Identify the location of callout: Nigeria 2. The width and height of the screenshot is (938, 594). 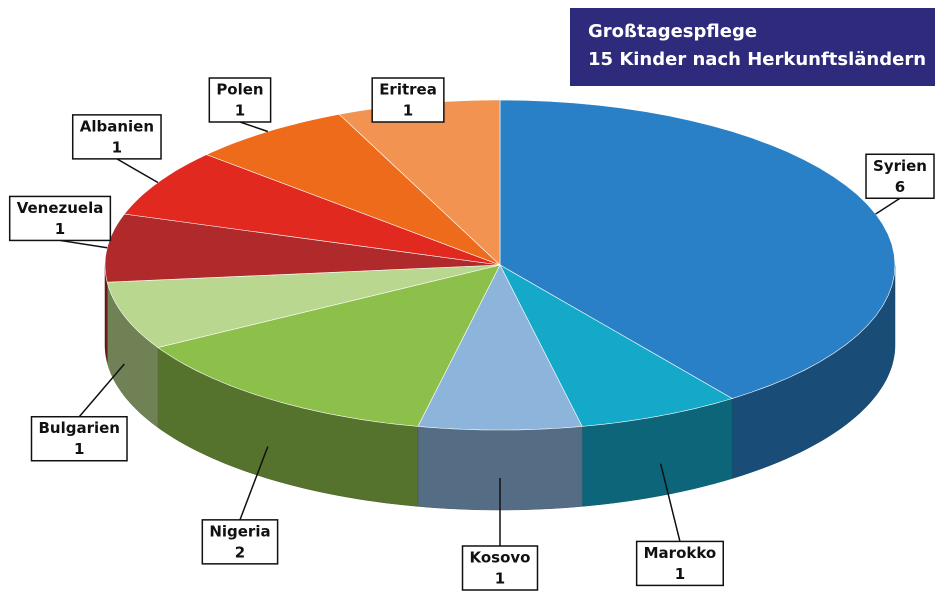
(240, 505).